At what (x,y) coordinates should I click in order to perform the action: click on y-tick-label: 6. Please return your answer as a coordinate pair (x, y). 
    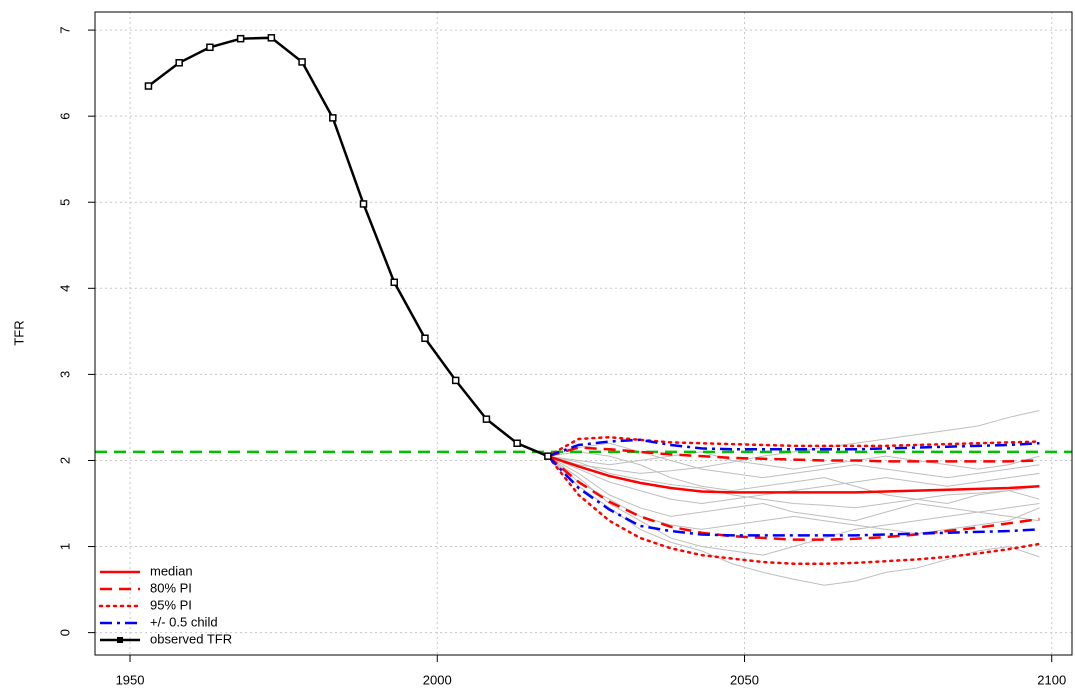
    Looking at the image, I should click on (64, 116).